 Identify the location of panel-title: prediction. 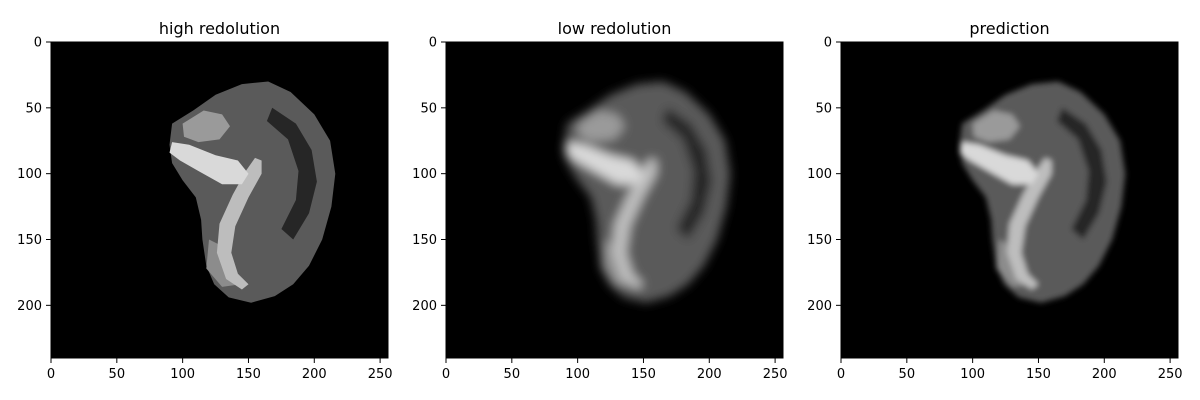
(1009, 28).